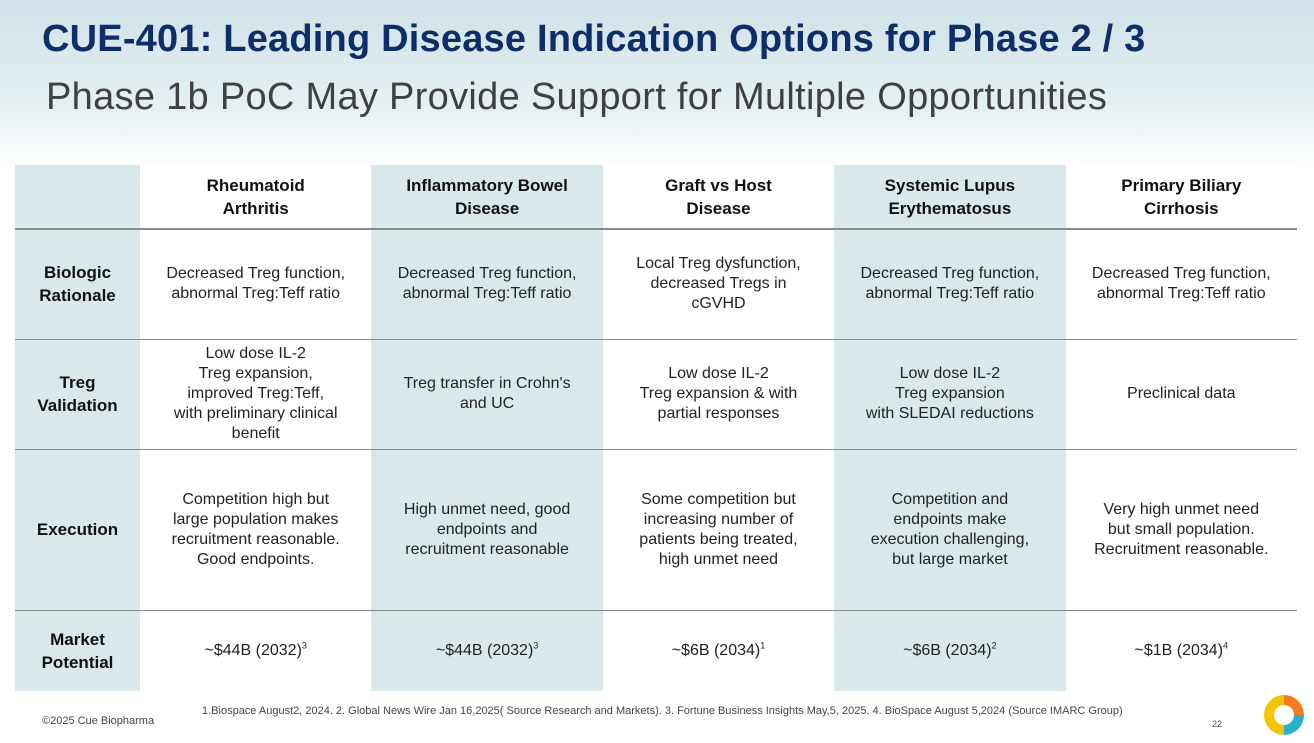  What do you see at coordinates (1294, 725) in the screenshot?
I see `logo-arc-teal` at bounding box center [1294, 725].